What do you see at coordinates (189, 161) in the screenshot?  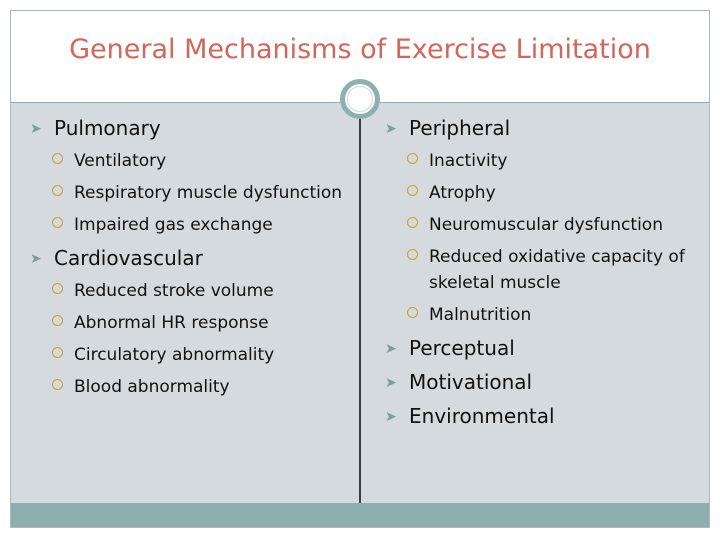 I see `list-item: Ventilatory` at bounding box center [189, 161].